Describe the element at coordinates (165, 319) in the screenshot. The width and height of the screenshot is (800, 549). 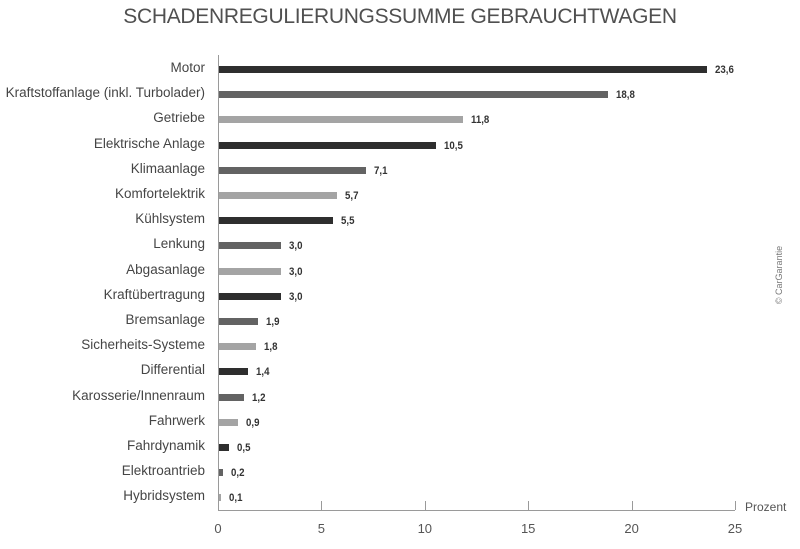
I see `category-label: Bremsanlage` at that location.